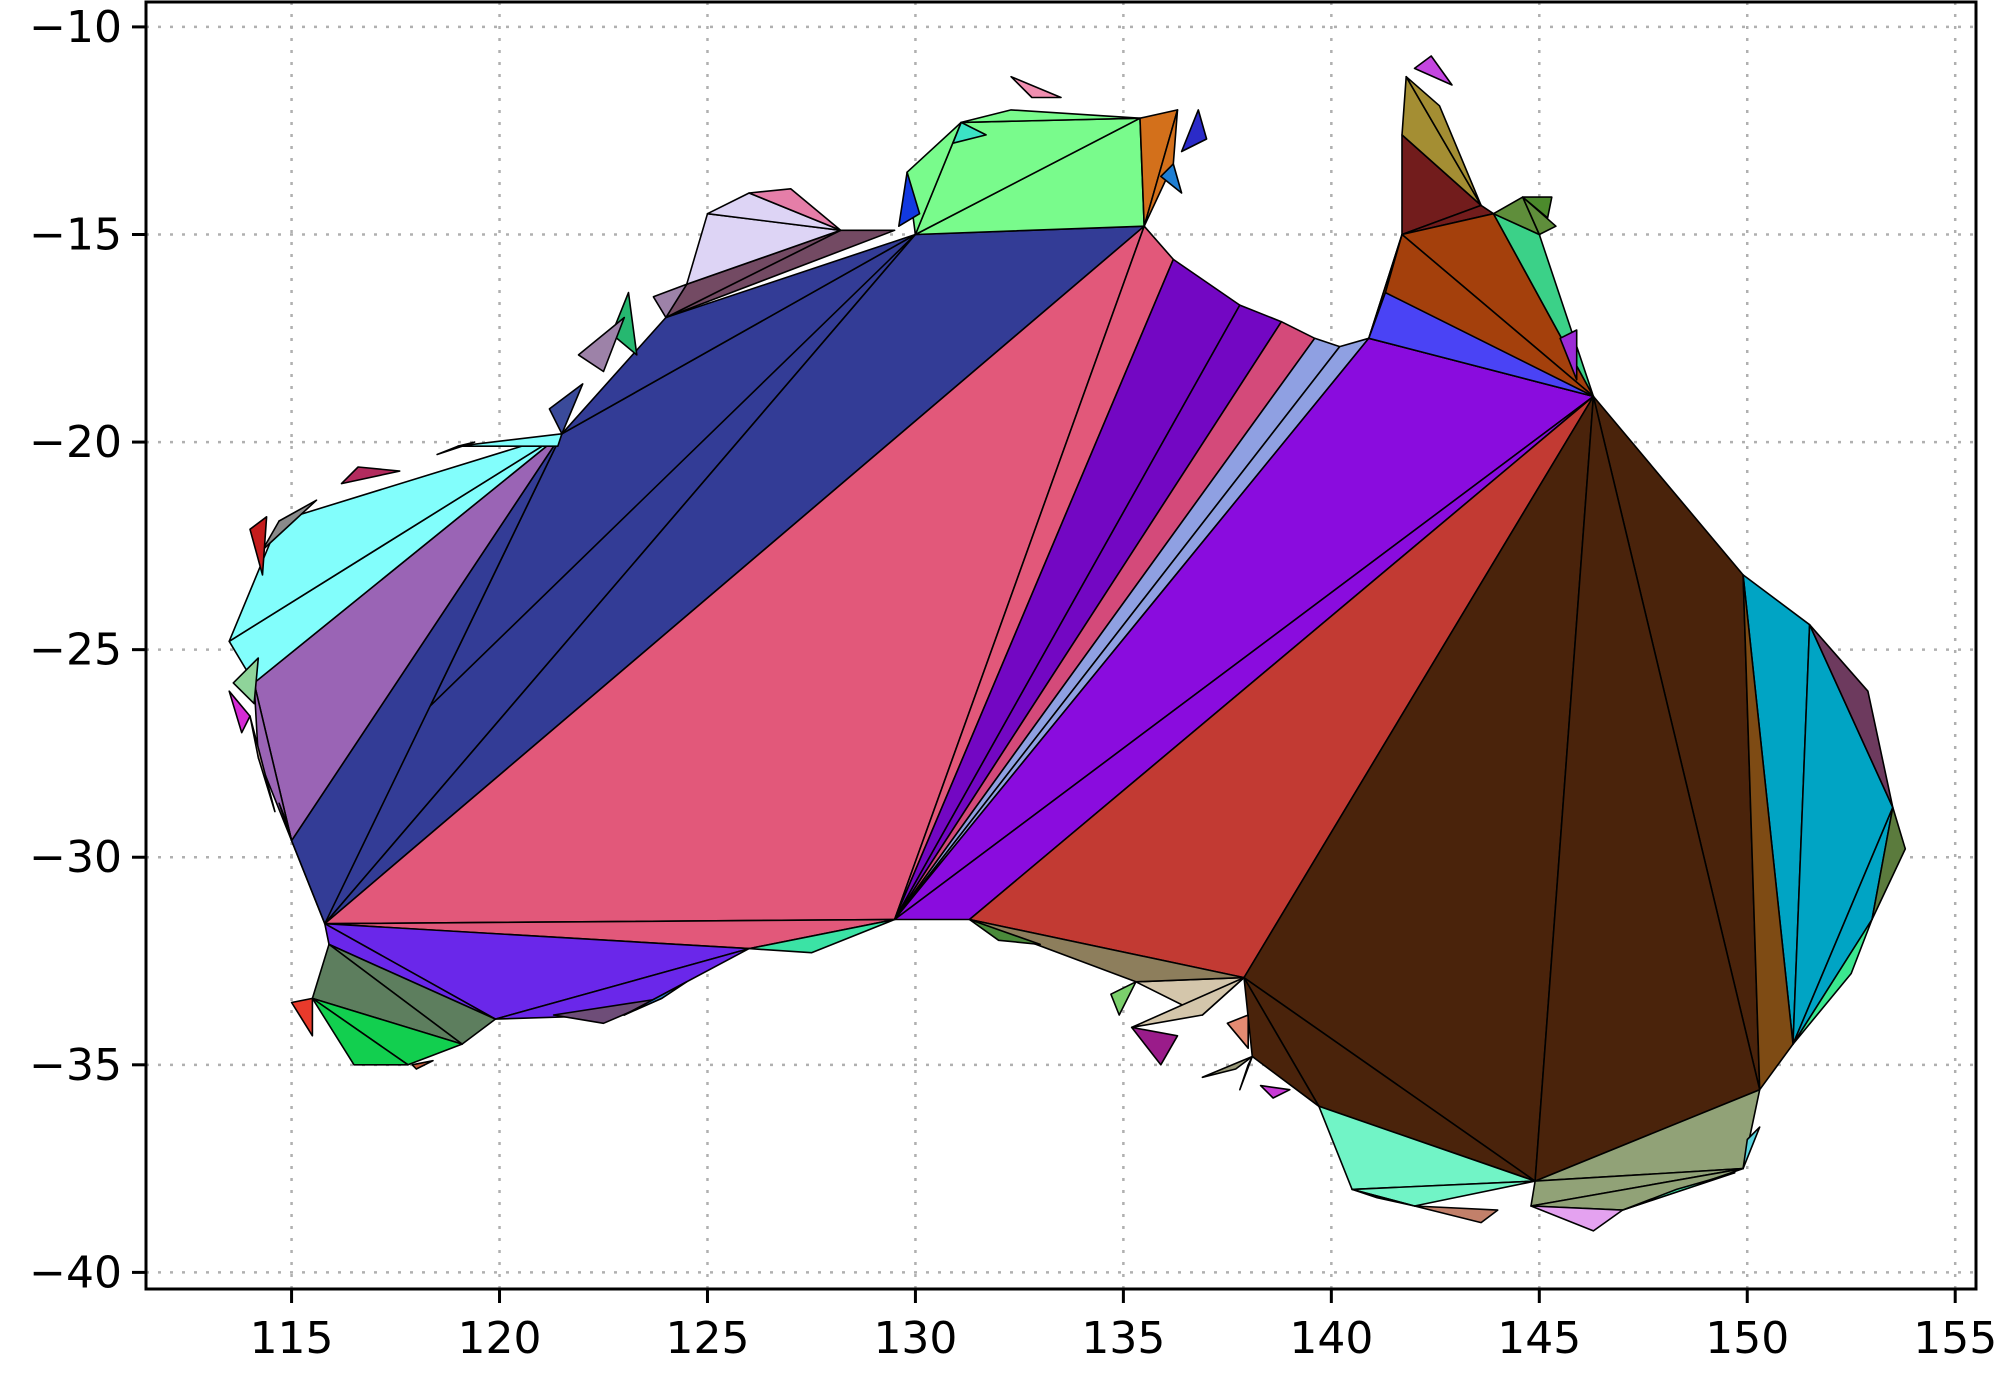  I want to click on x-tick-label: 125, so click(707, 1338).